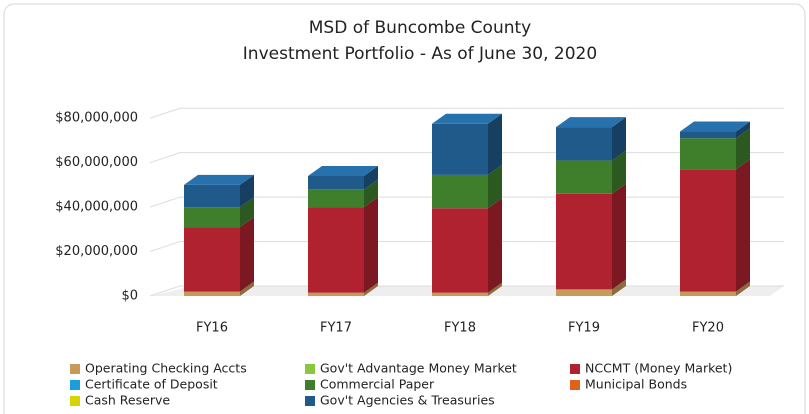 This screenshot has width=809, height=414. Describe the element at coordinates (407, 400) in the screenshot. I see `legend-label: Gov't Agencies & Treasuries` at that location.